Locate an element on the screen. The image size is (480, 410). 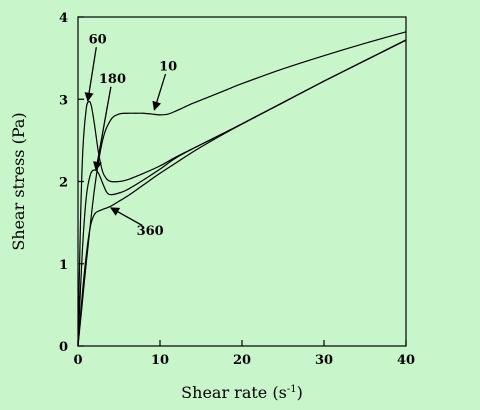
x-axis-title-close: ) is located at coordinates (300, 392).